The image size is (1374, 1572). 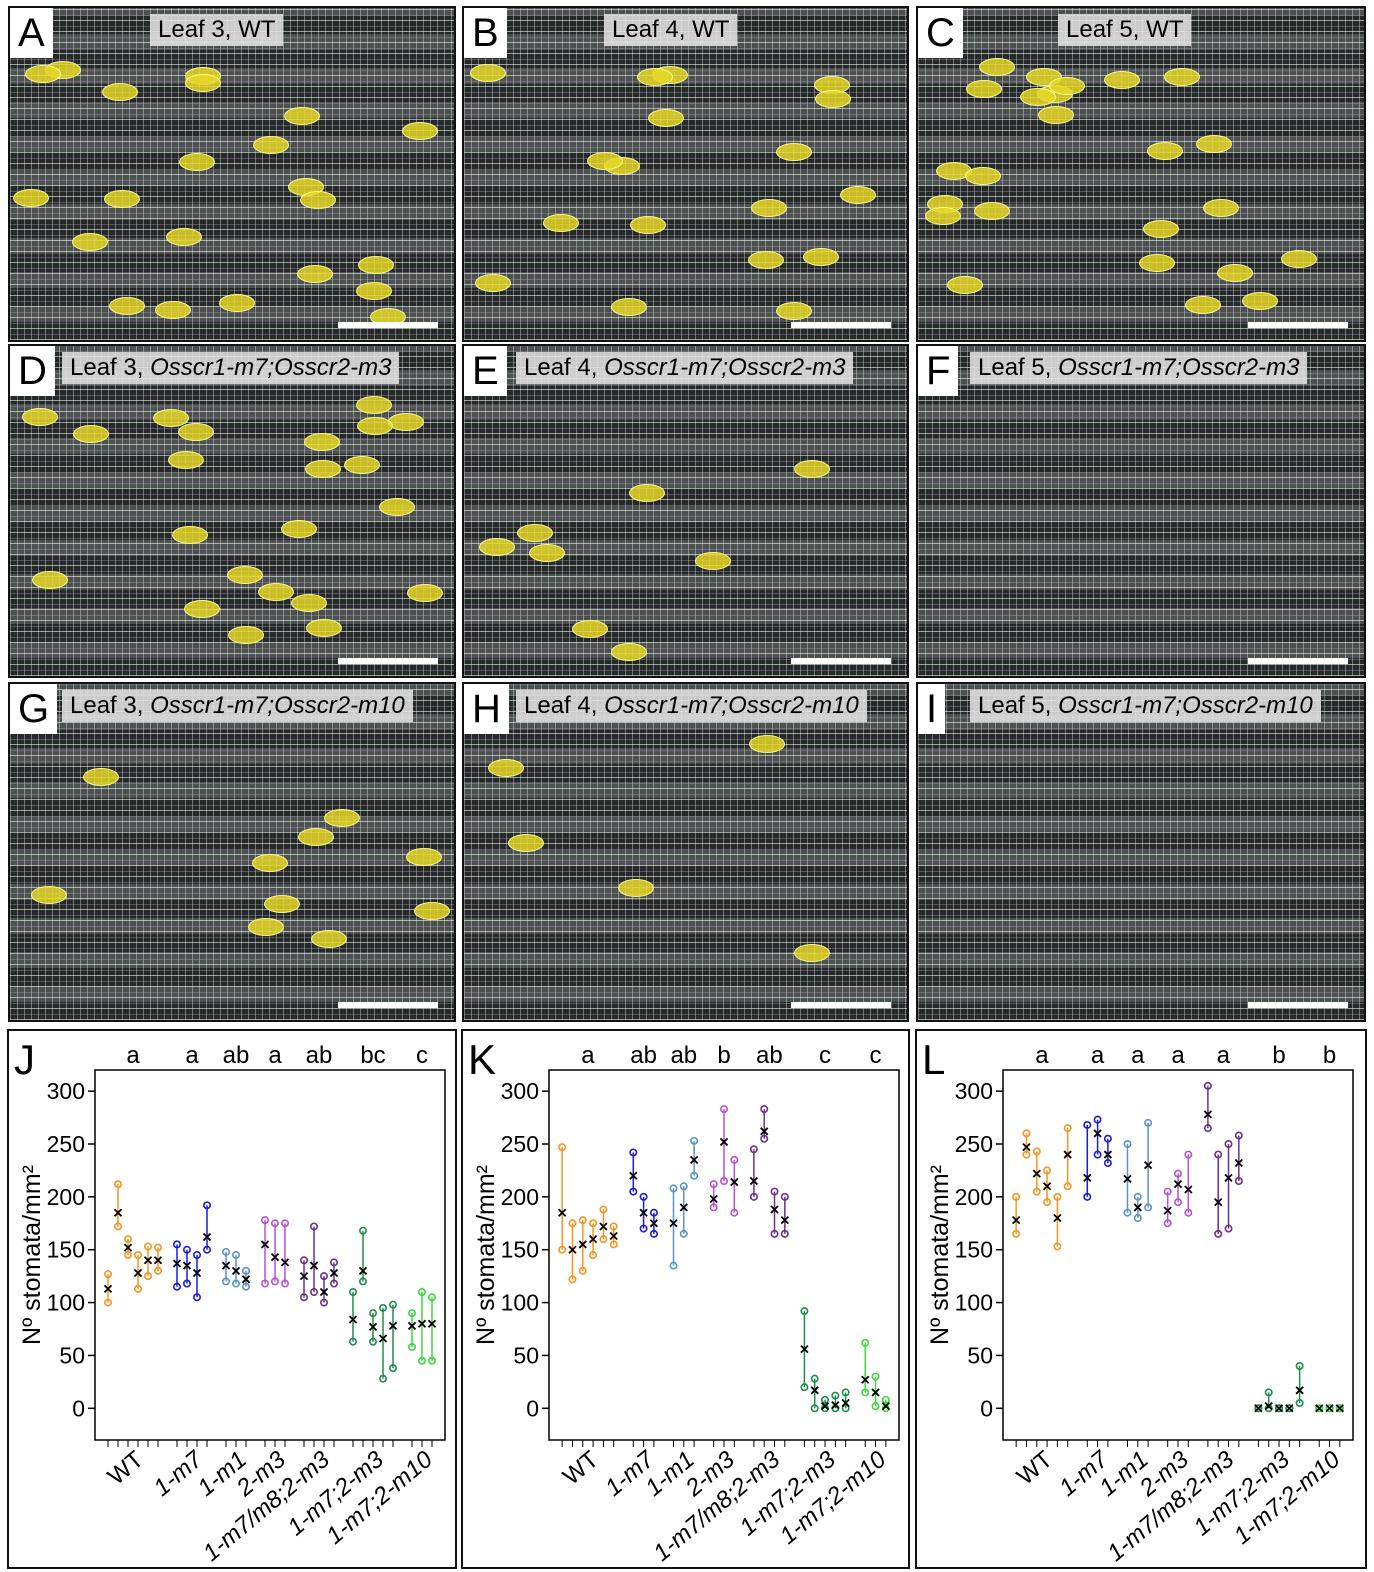 What do you see at coordinates (66, 1250) in the screenshot?
I see `y-tick-label: 150` at bounding box center [66, 1250].